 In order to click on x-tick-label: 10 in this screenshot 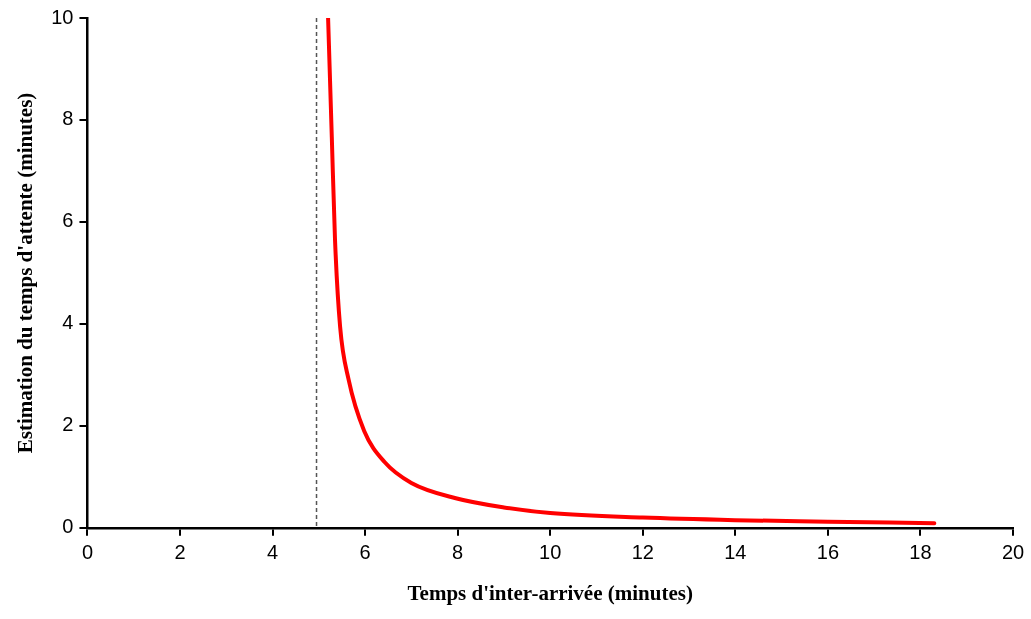, I will do `click(550, 552)`.